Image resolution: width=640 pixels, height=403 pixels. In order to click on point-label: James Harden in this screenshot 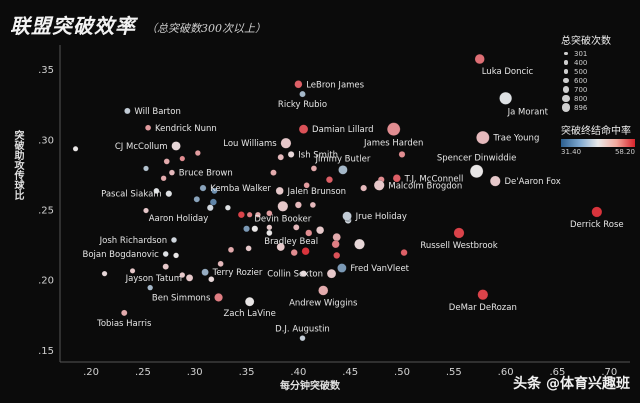, I will do `click(393, 144)`.